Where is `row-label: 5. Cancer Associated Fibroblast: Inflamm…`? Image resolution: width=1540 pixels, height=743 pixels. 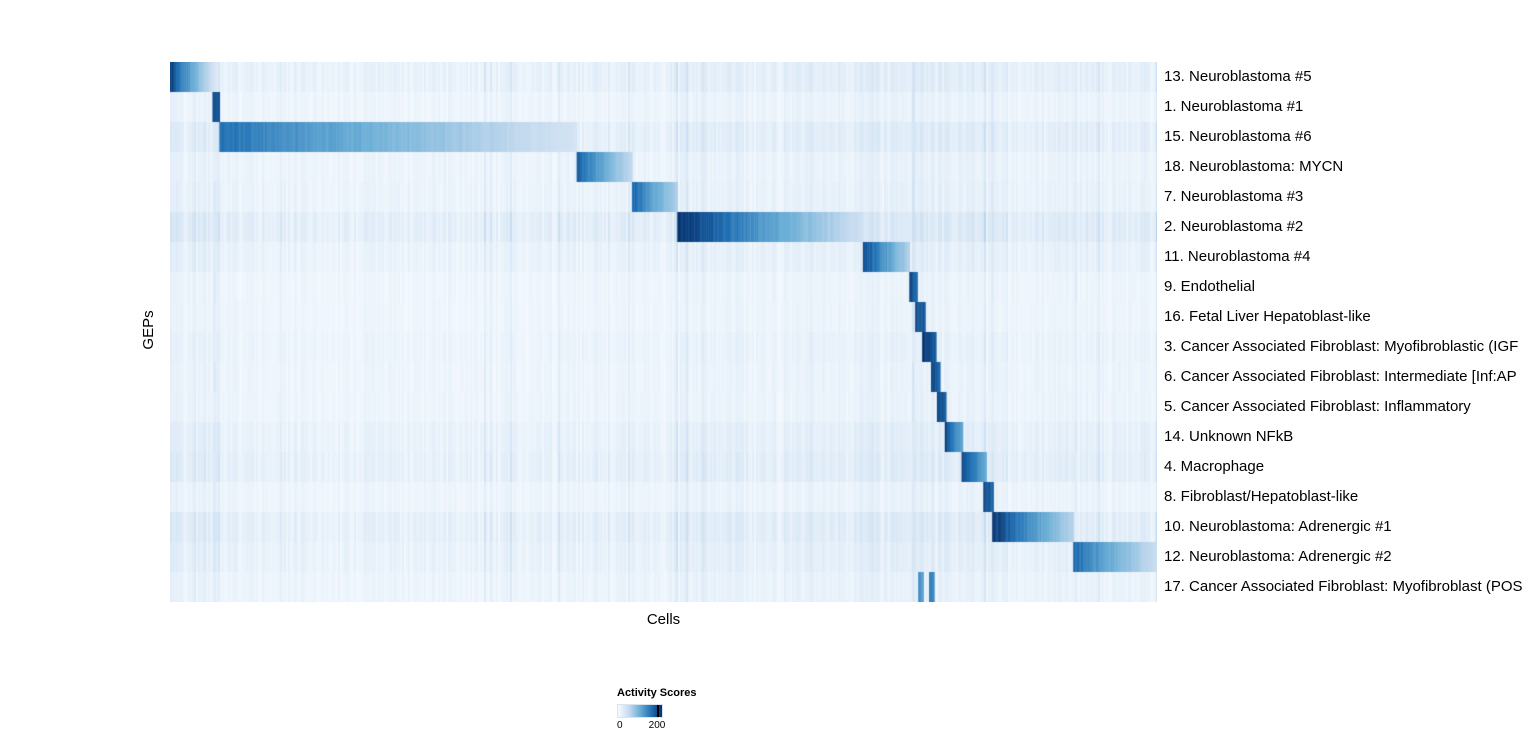
row-label: 5. Cancer Associated Fibroblast: Inflamm… is located at coordinates (1317, 406).